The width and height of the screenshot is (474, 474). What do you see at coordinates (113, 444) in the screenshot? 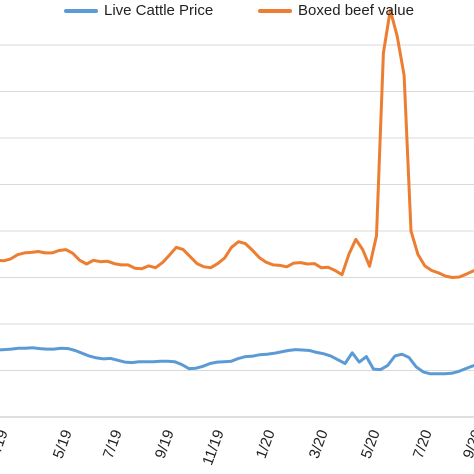
I see `x-tick-label: 7/19` at bounding box center [113, 444].